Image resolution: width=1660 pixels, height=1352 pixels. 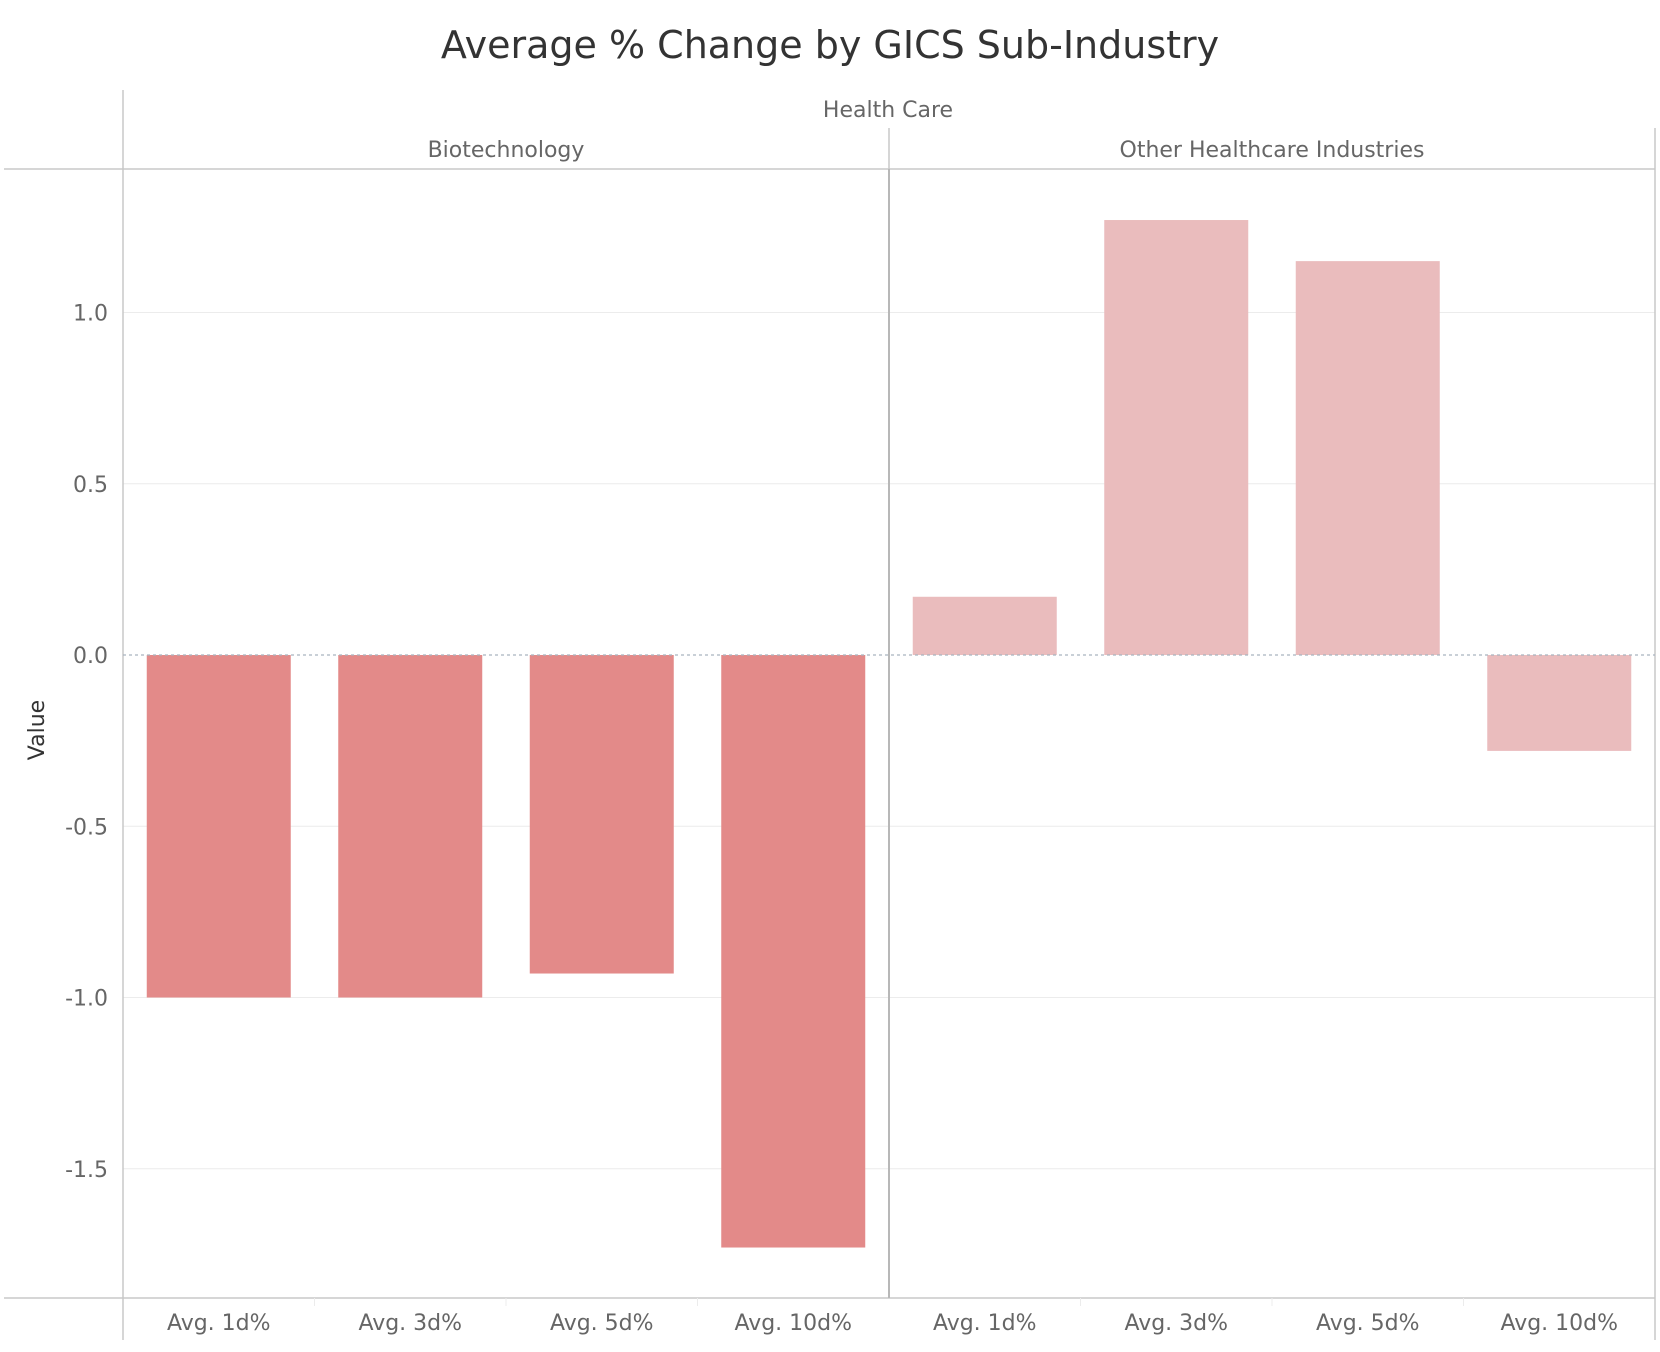 What do you see at coordinates (90, 656) in the screenshot?
I see `y-tick-label: 0.0` at bounding box center [90, 656].